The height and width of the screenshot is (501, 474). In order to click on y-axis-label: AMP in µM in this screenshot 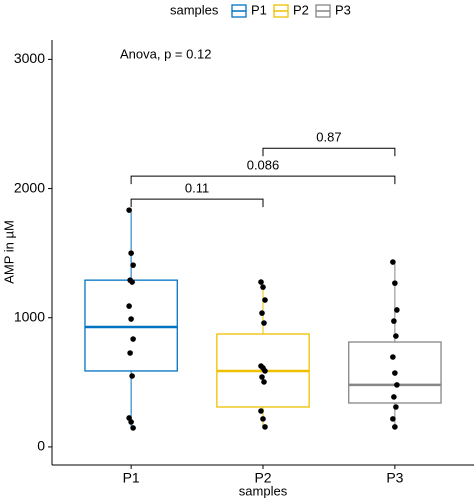, I will do `click(8, 252)`.